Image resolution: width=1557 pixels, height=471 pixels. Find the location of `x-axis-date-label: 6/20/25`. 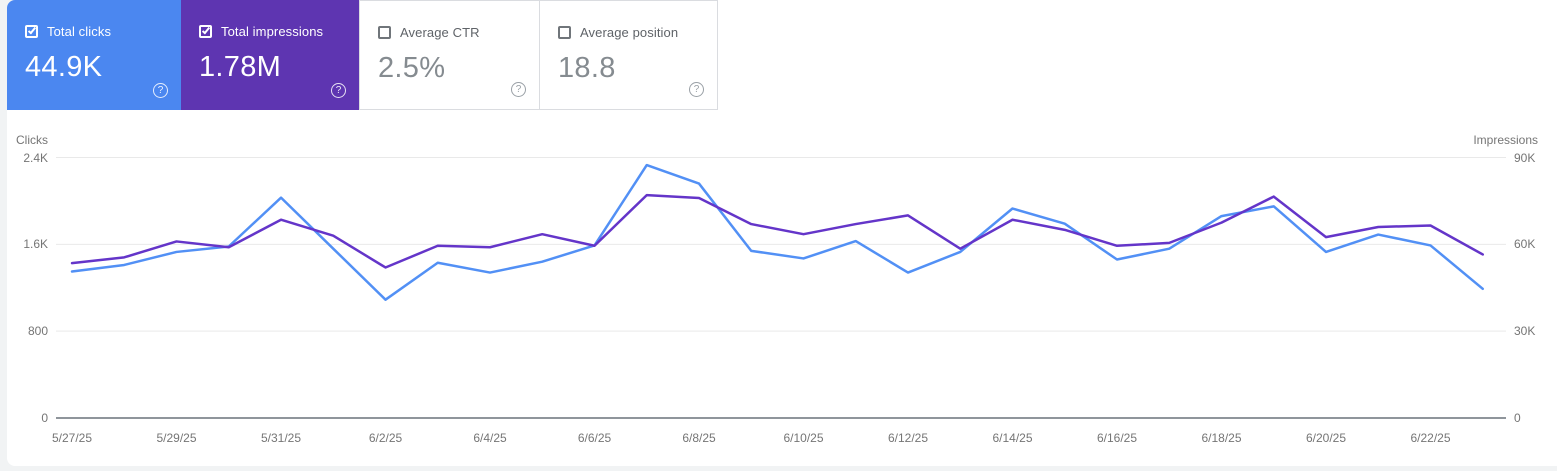

x-axis-date-label: 6/20/25 is located at coordinates (1326, 438).